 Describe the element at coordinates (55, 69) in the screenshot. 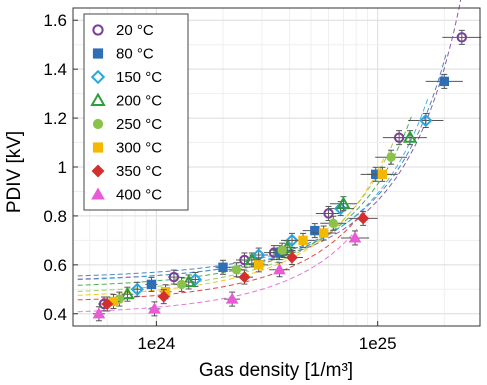

I see `y-tick-label: 1.4` at that location.